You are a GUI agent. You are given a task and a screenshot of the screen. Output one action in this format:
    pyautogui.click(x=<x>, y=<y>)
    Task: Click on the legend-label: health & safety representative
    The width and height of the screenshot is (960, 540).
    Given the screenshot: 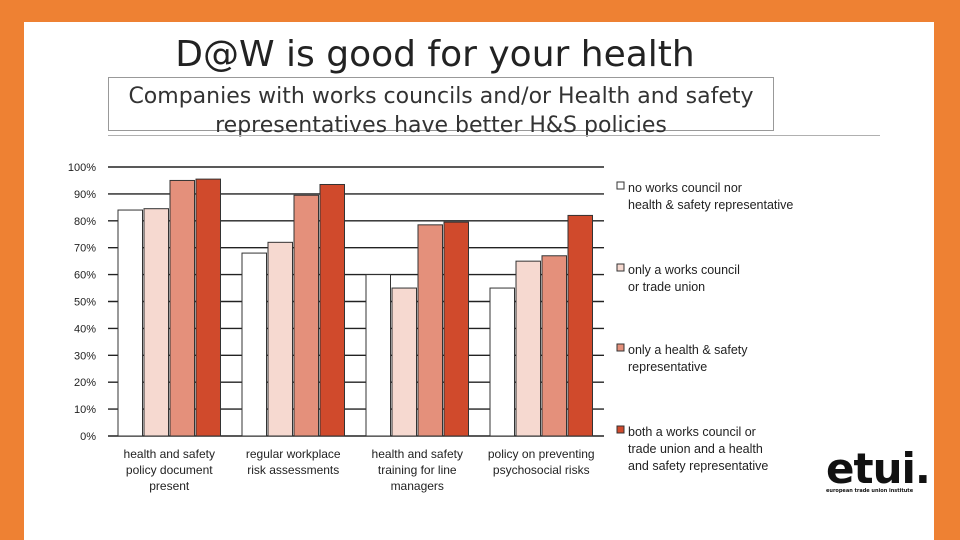 What is the action you would take?
    pyautogui.click(x=710, y=205)
    